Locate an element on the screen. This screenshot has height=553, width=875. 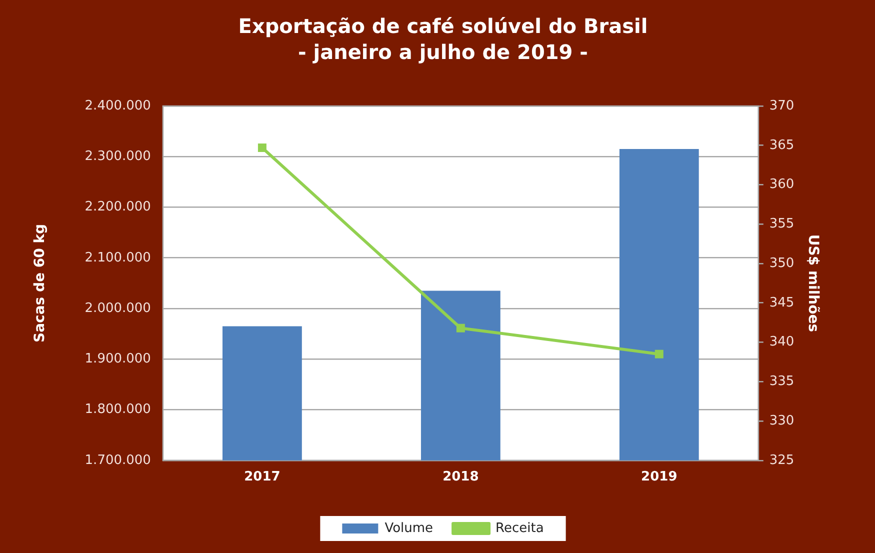
y2-tick-label: 350 is located at coordinates (781, 263).